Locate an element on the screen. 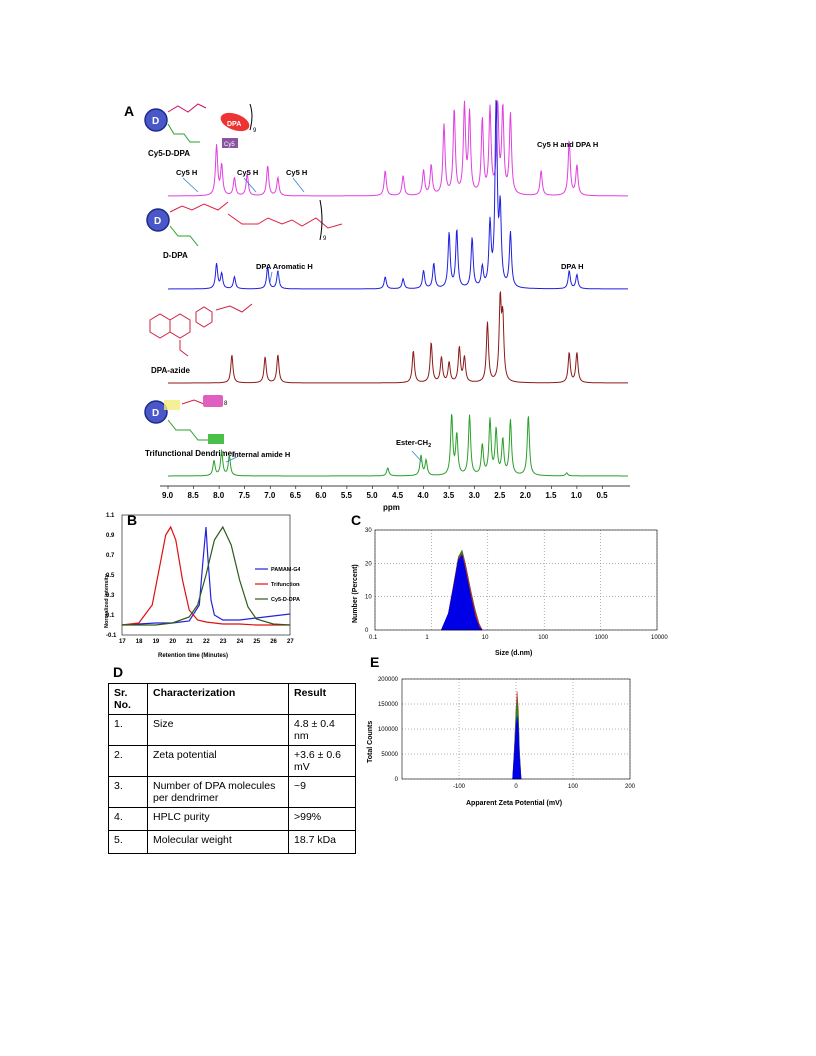 The height and width of the screenshot is (1056, 816). c-x-ticks: 0.1 1 10 100 1000 10000 is located at coordinates (518, 638).